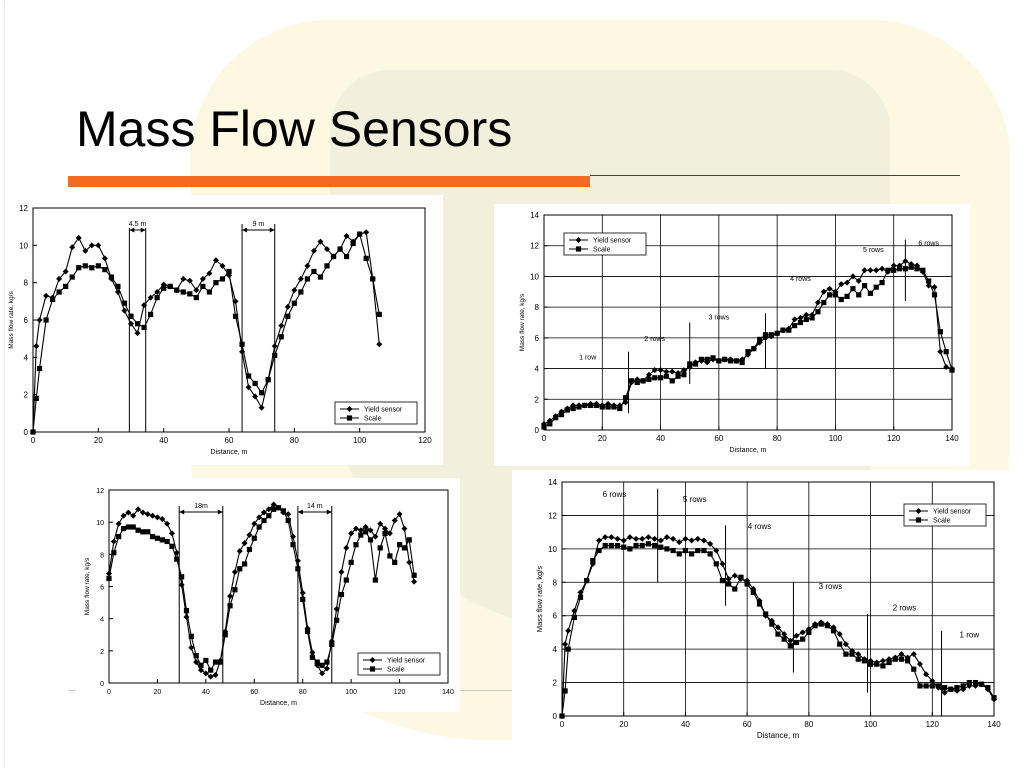 The width and height of the screenshot is (1024, 768). Describe the element at coordinates (534, 276) in the screenshot. I see `y-tick-label: 10` at that location.